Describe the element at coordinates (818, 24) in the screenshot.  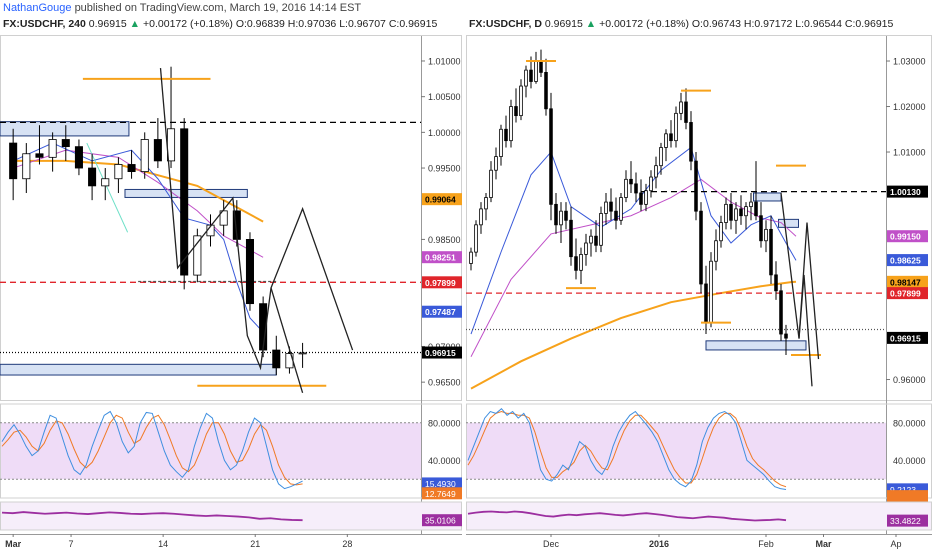
I see `low-value: L:0.96544` at that location.